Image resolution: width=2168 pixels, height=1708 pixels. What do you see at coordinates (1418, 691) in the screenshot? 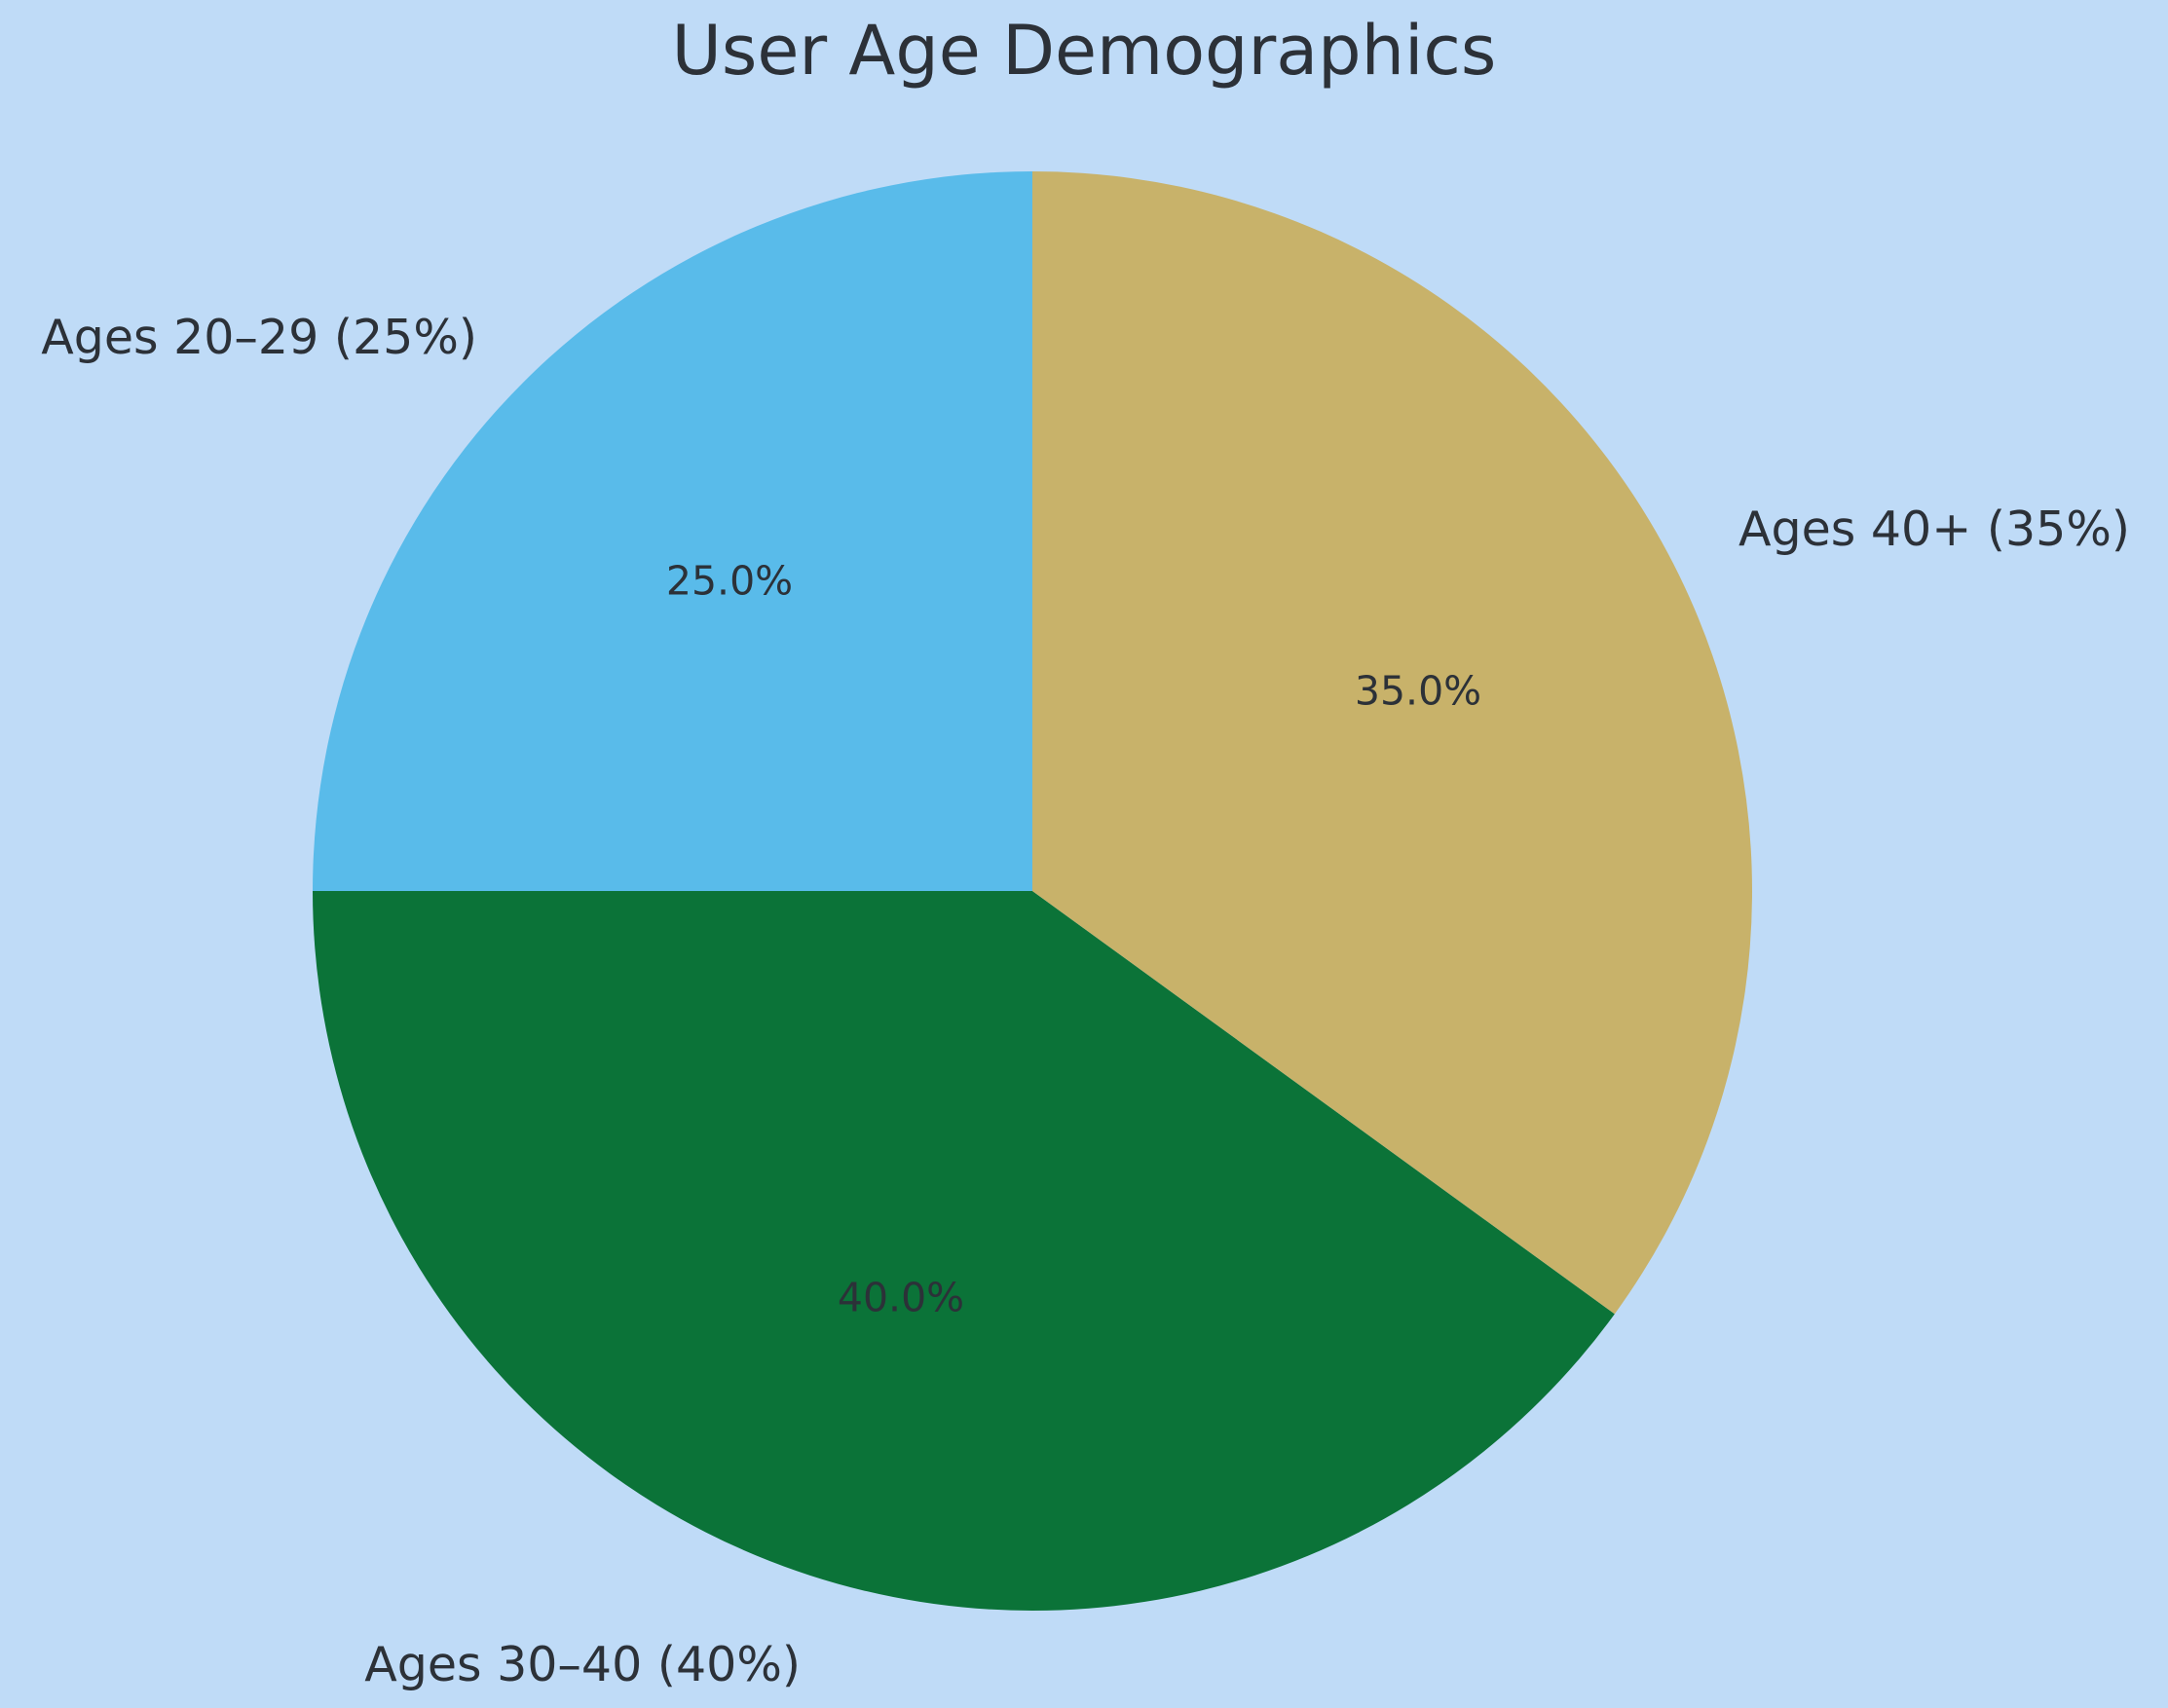
I see `slice-pct-ages-40-plus: 35.0%` at bounding box center [1418, 691].